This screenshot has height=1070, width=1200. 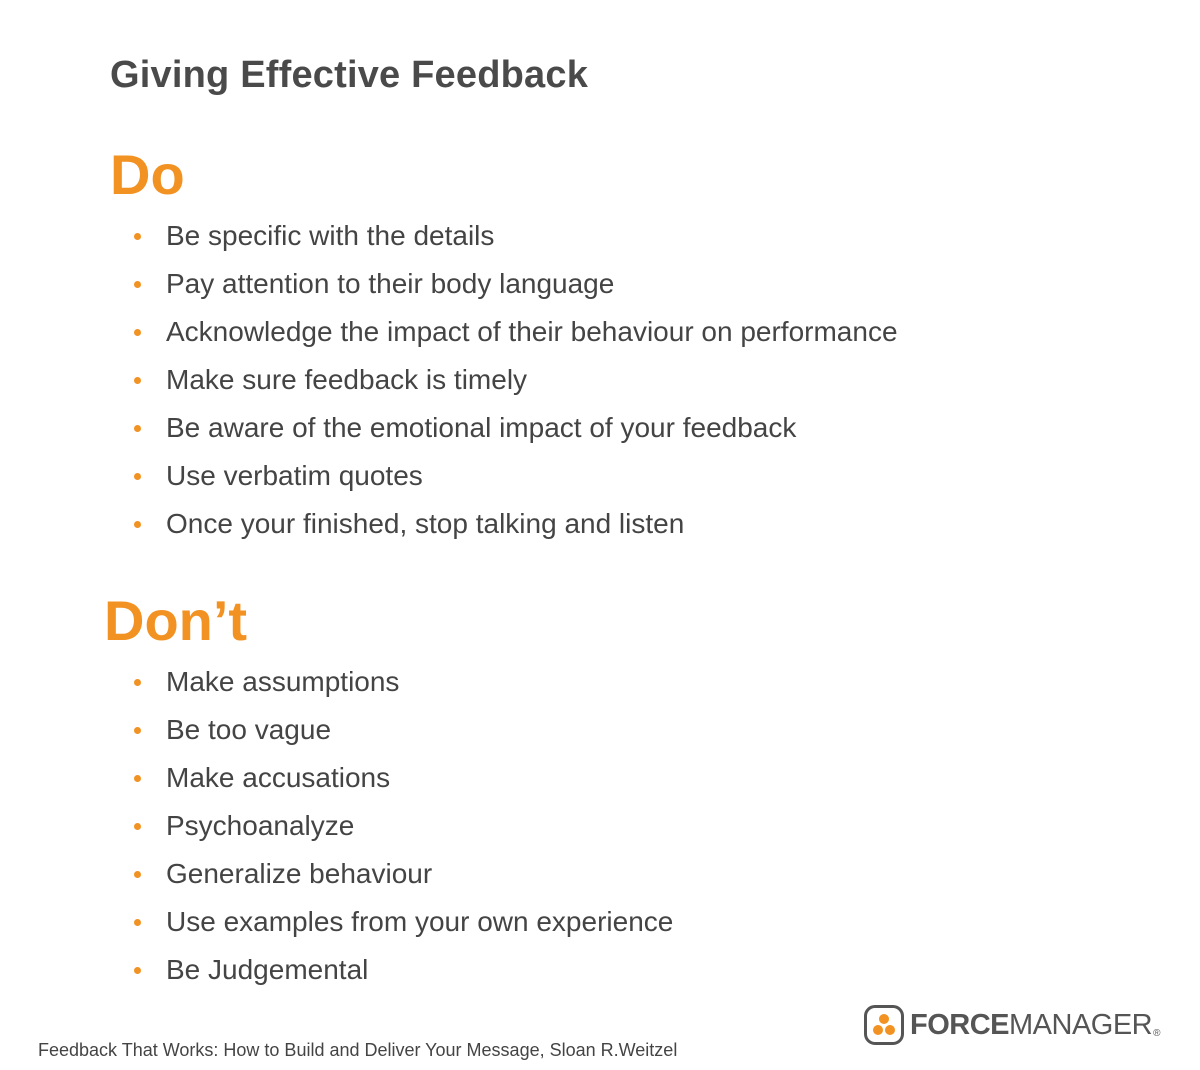 I want to click on dont-list-item: Make assumptions, so click(x=401, y=682).